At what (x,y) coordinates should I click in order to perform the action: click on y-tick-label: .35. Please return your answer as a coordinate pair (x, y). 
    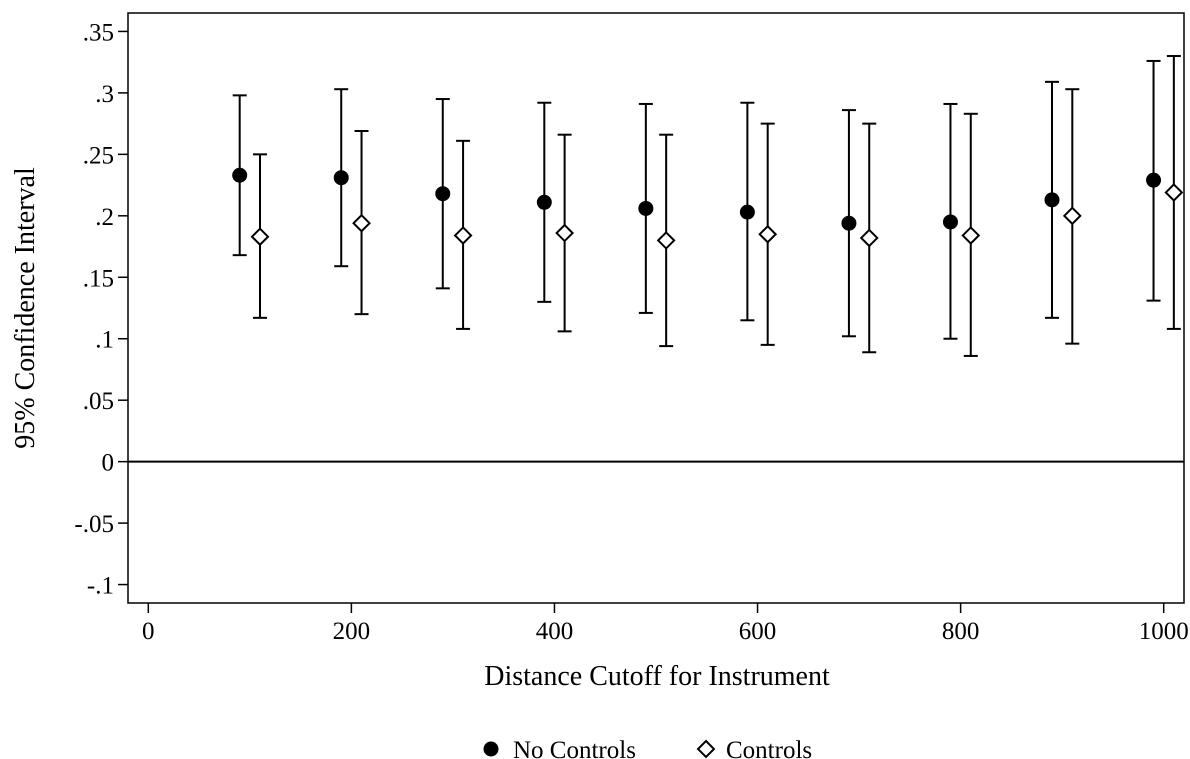
    Looking at the image, I should click on (98, 32).